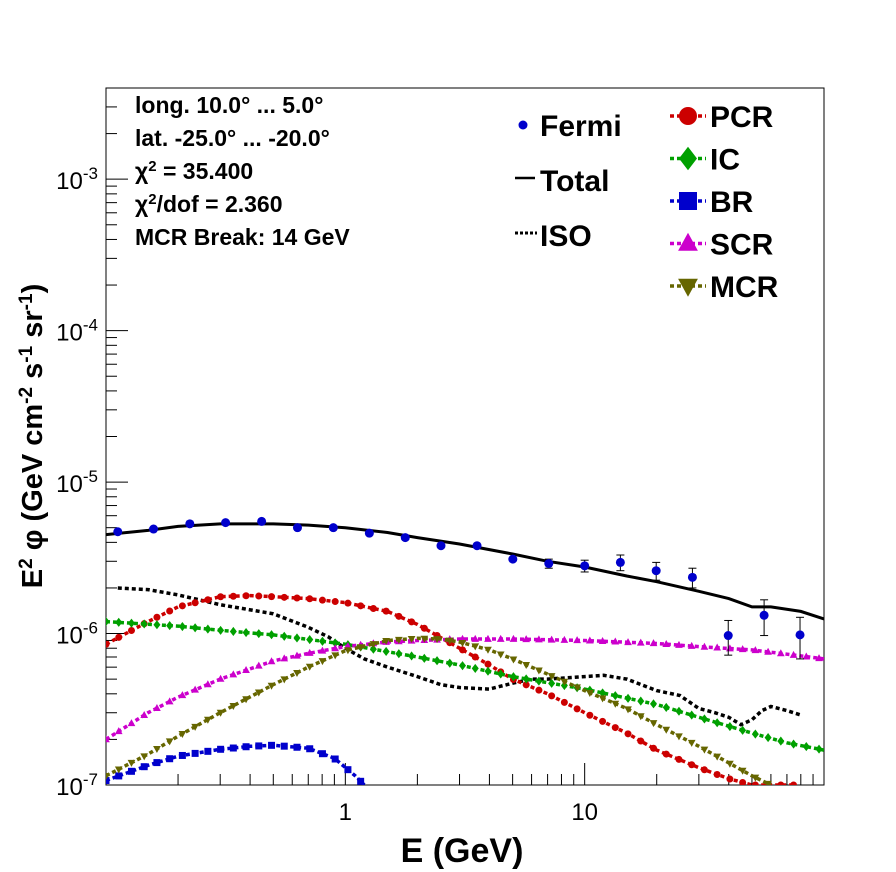  What do you see at coordinates (647, 202) in the screenshot?
I see `legend: Fermi Total ISO PCR IC BR SCR MCR` at bounding box center [647, 202].